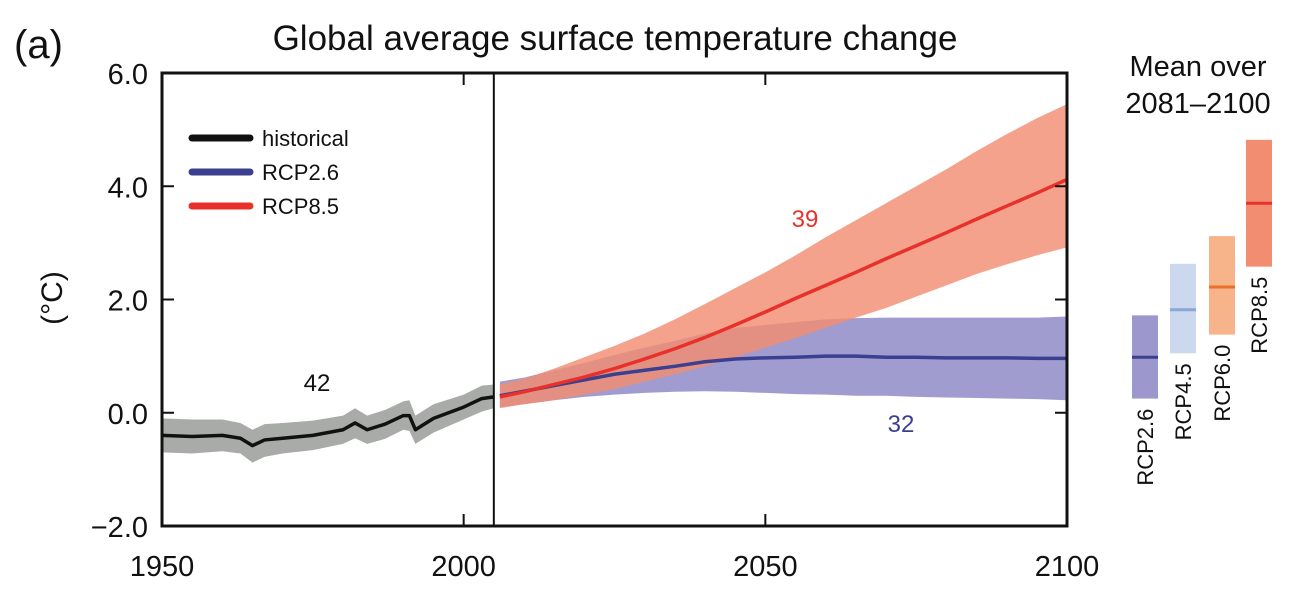 This screenshot has height=609, width=1294. I want to click on side-bar-label: RCP6.0, so click(1222, 383).